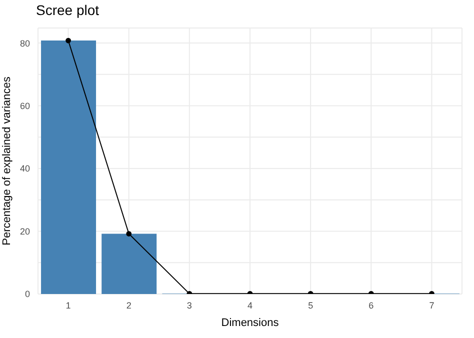  I want to click on x-tick-label: 1, so click(68, 305).